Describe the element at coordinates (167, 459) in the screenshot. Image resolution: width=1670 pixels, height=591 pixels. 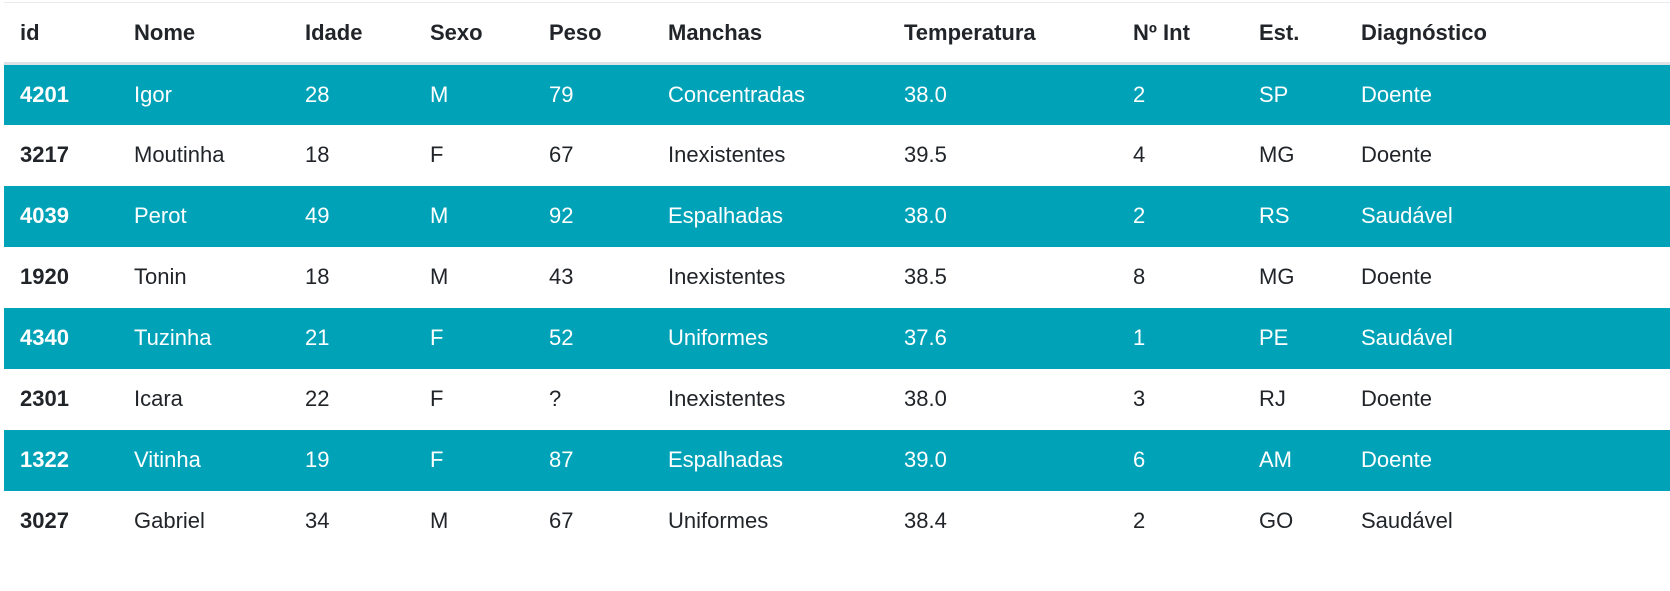
I see `cell-nome: Vitinha` at that location.